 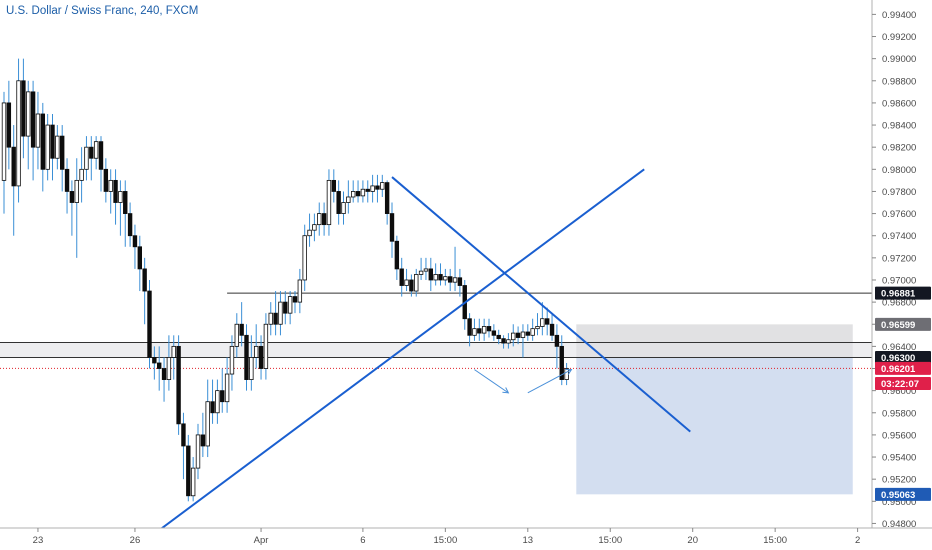 What do you see at coordinates (899, 303) in the screenshot?
I see `y-tick-label: 0.96800` at bounding box center [899, 303].